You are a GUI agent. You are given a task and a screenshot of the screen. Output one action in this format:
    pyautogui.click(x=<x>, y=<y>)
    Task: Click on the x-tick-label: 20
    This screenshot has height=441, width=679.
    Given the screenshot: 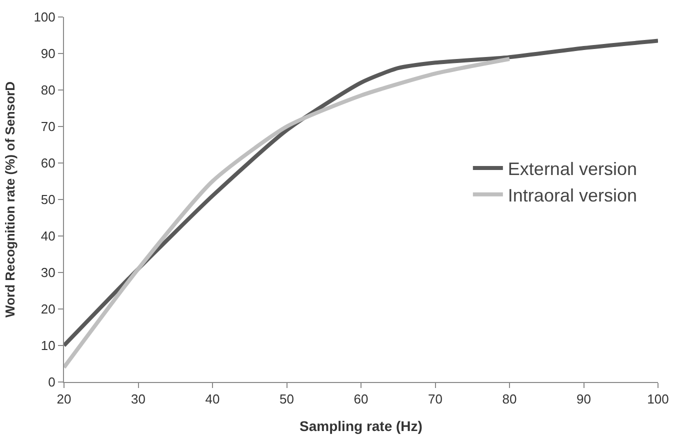 What is the action you would take?
    pyautogui.click(x=64, y=399)
    